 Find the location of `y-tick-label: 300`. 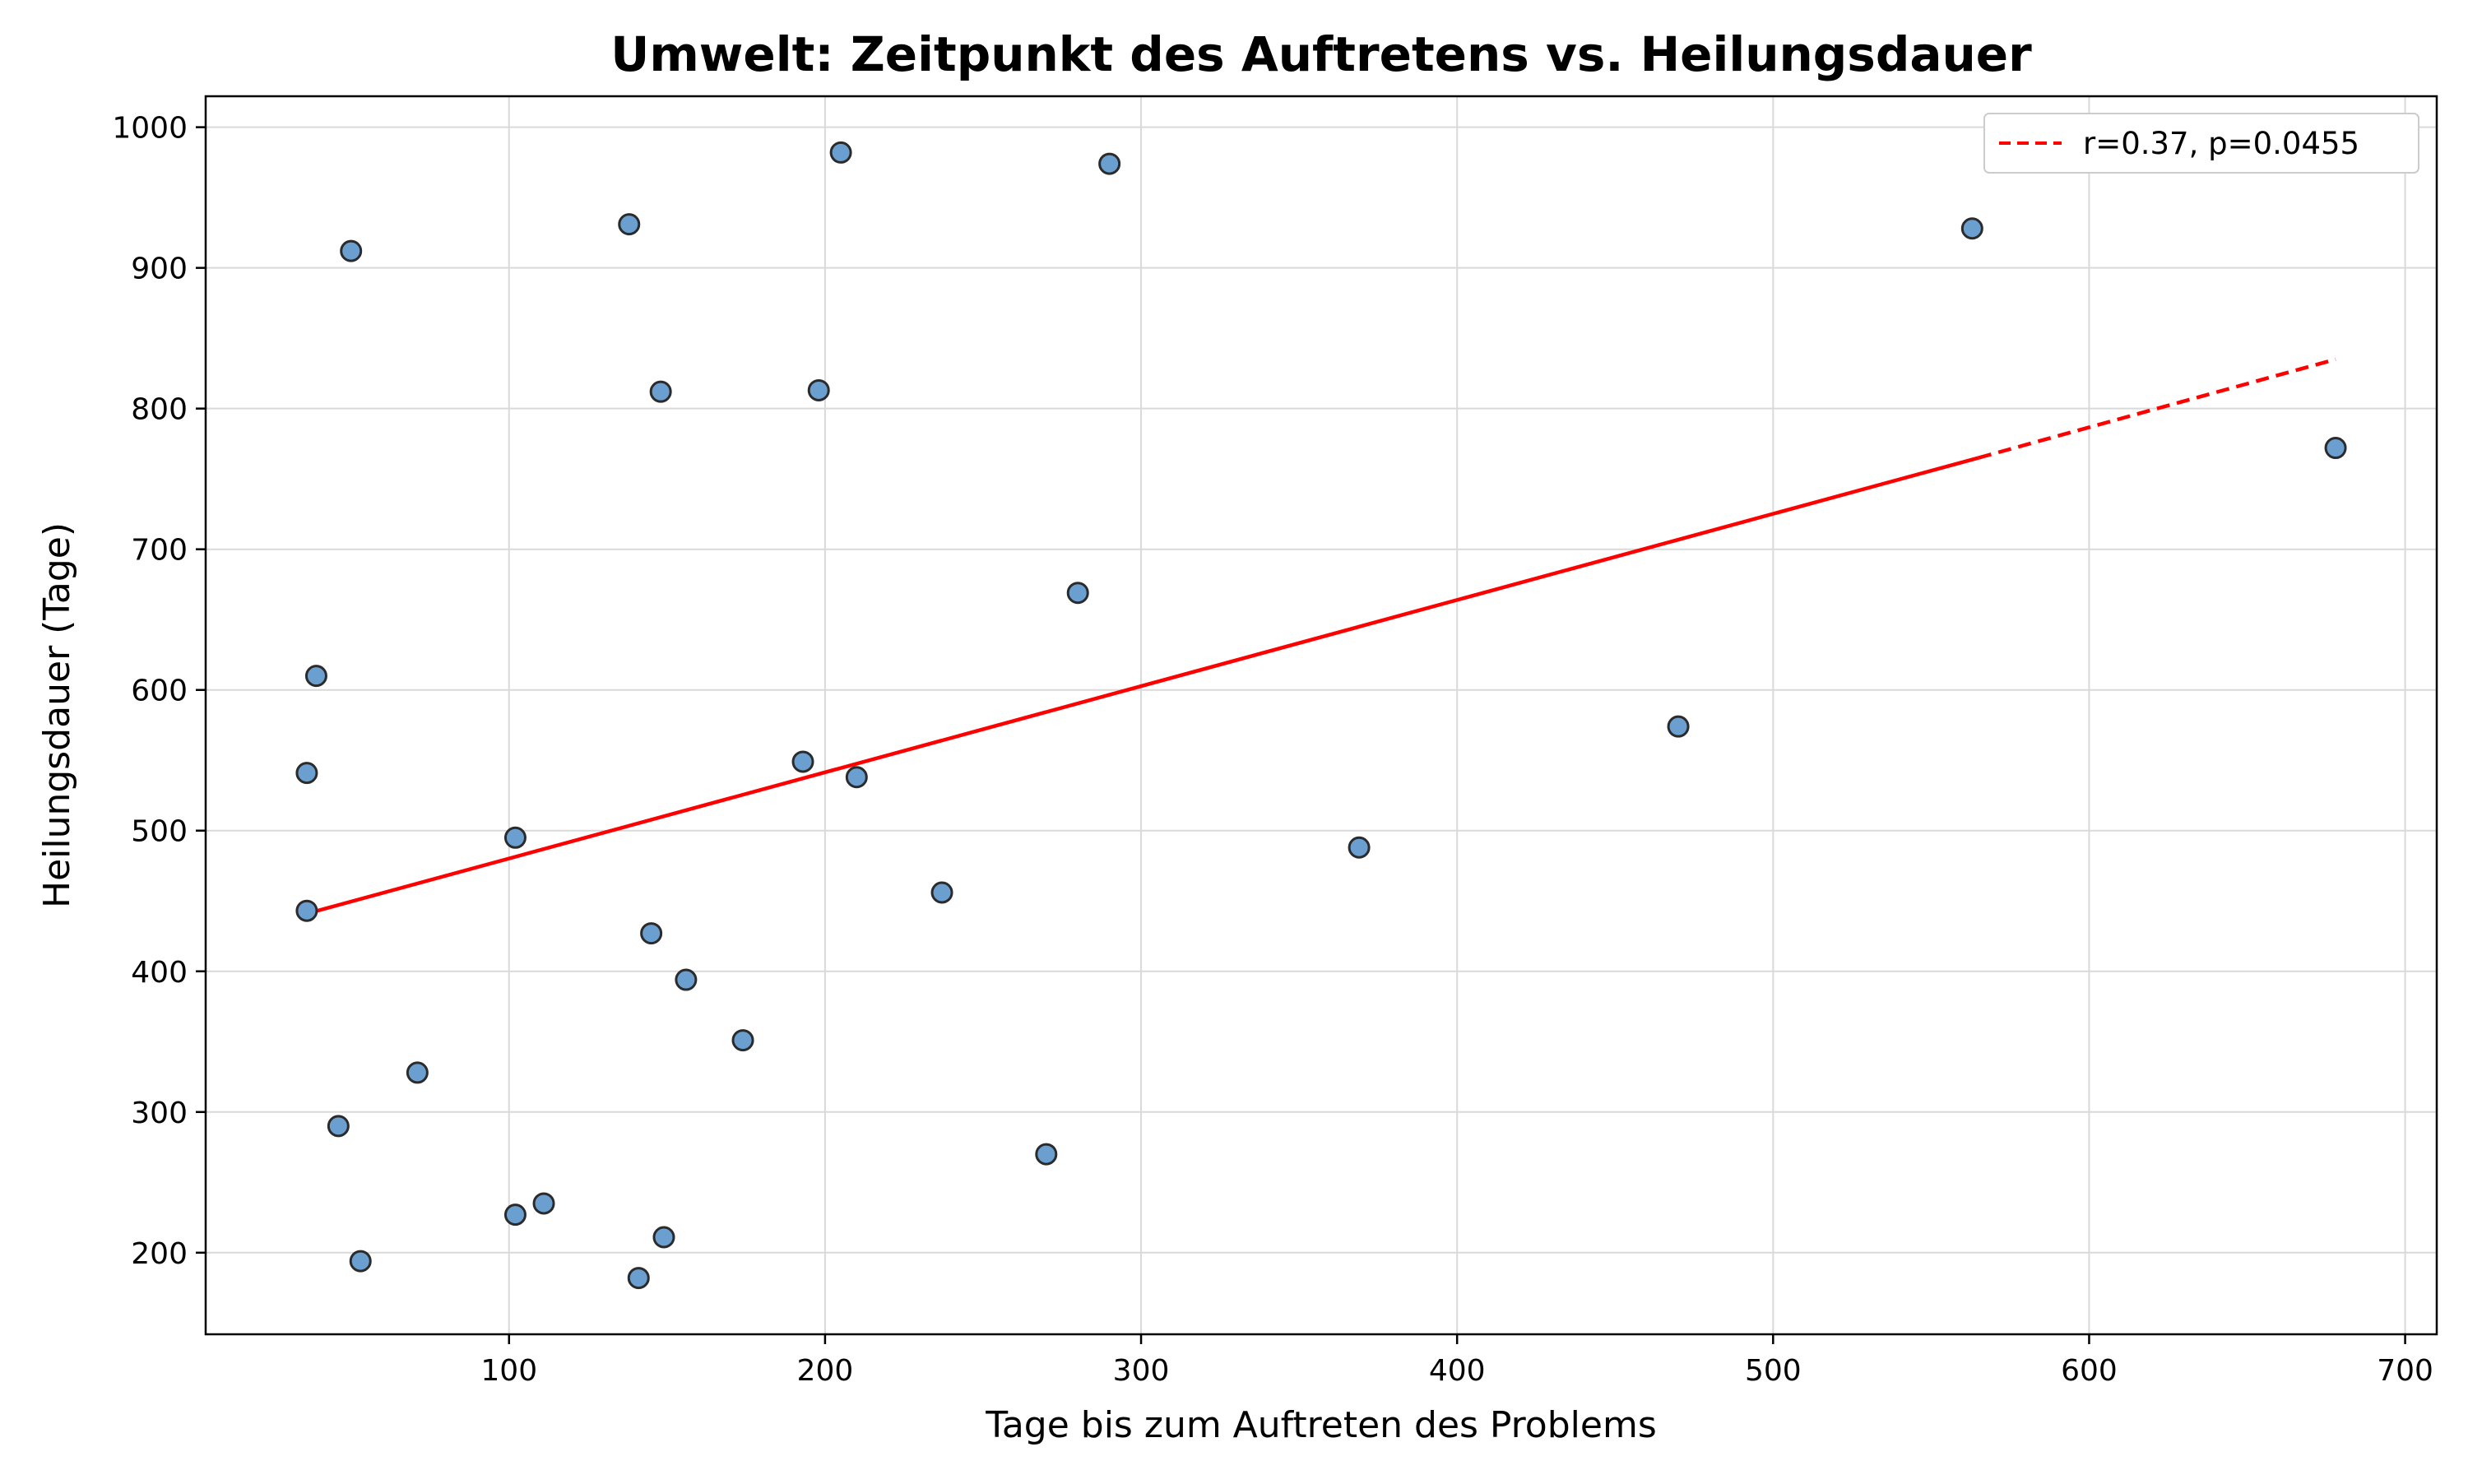

y-tick-label: 300 is located at coordinates (159, 1113).